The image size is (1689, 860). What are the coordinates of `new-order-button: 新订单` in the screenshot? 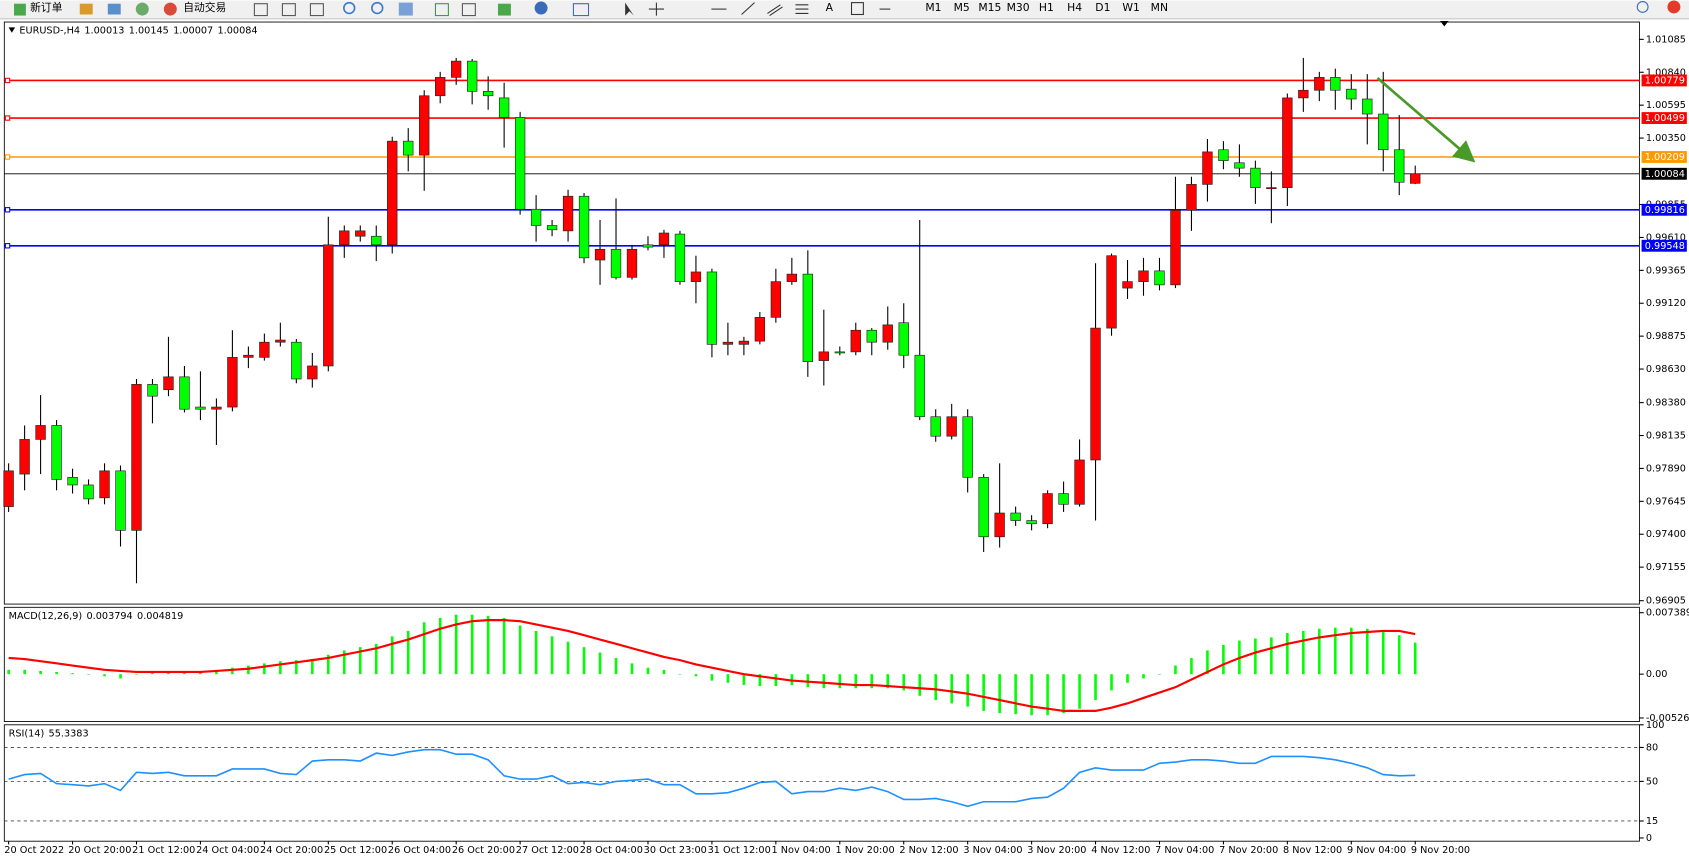 It's located at (46, 7).